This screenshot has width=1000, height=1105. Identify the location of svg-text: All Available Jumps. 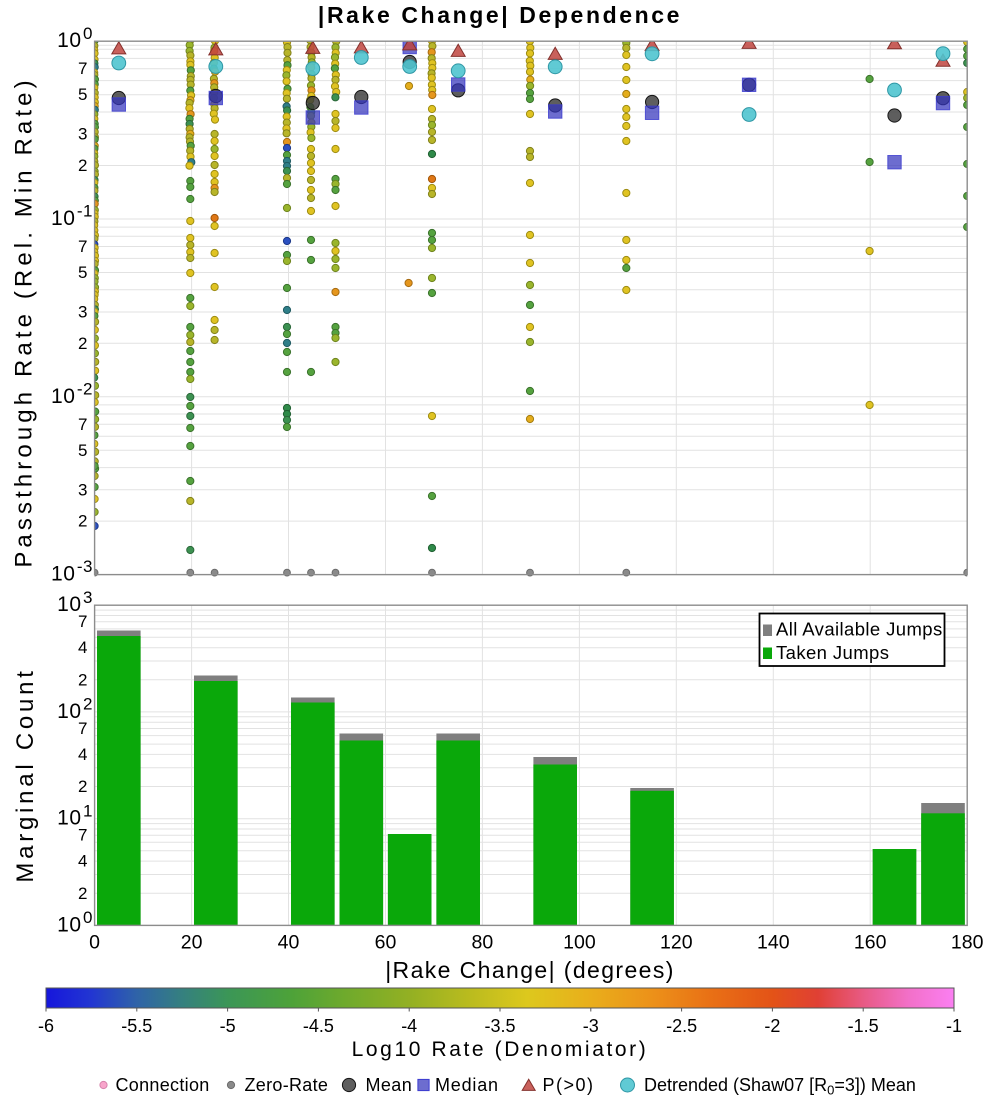
(859, 629).